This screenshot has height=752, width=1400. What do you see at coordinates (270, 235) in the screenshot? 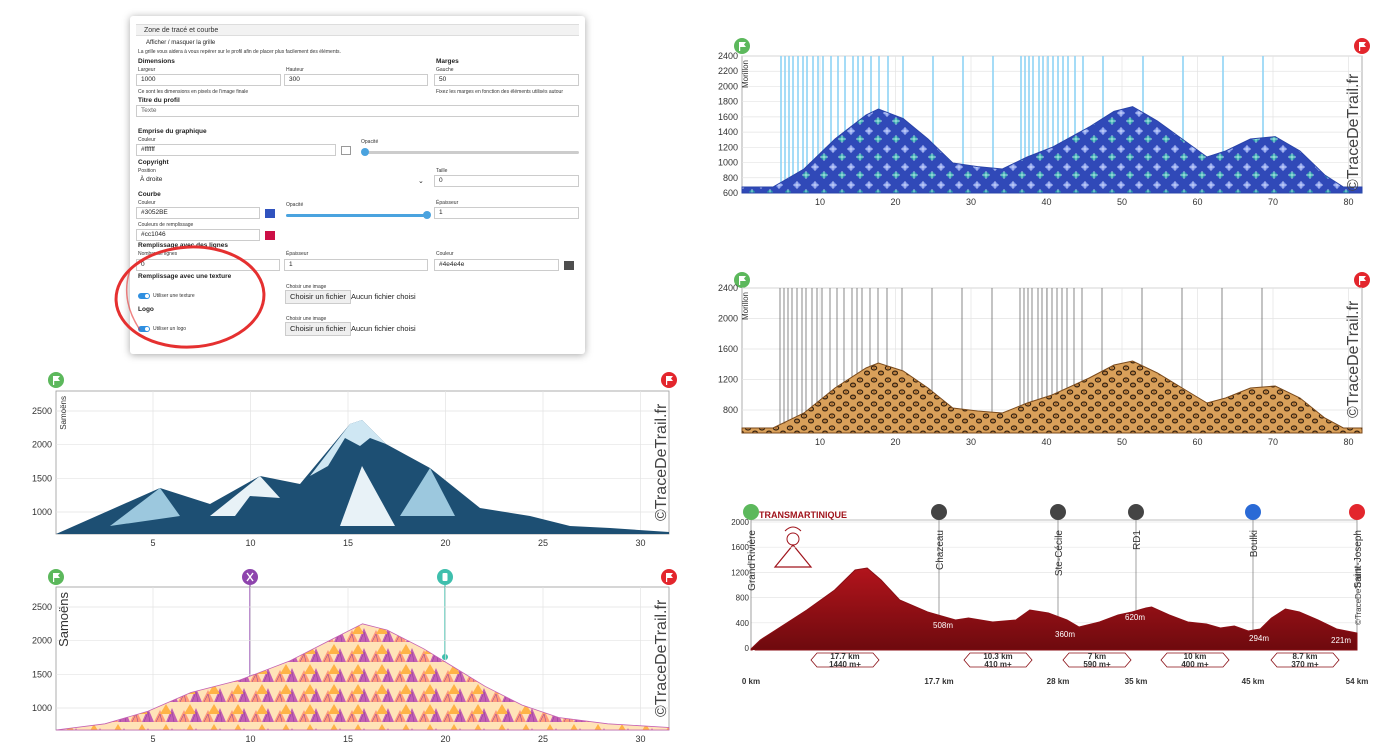
I see `fill-color-swatch` at bounding box center [270, 235].